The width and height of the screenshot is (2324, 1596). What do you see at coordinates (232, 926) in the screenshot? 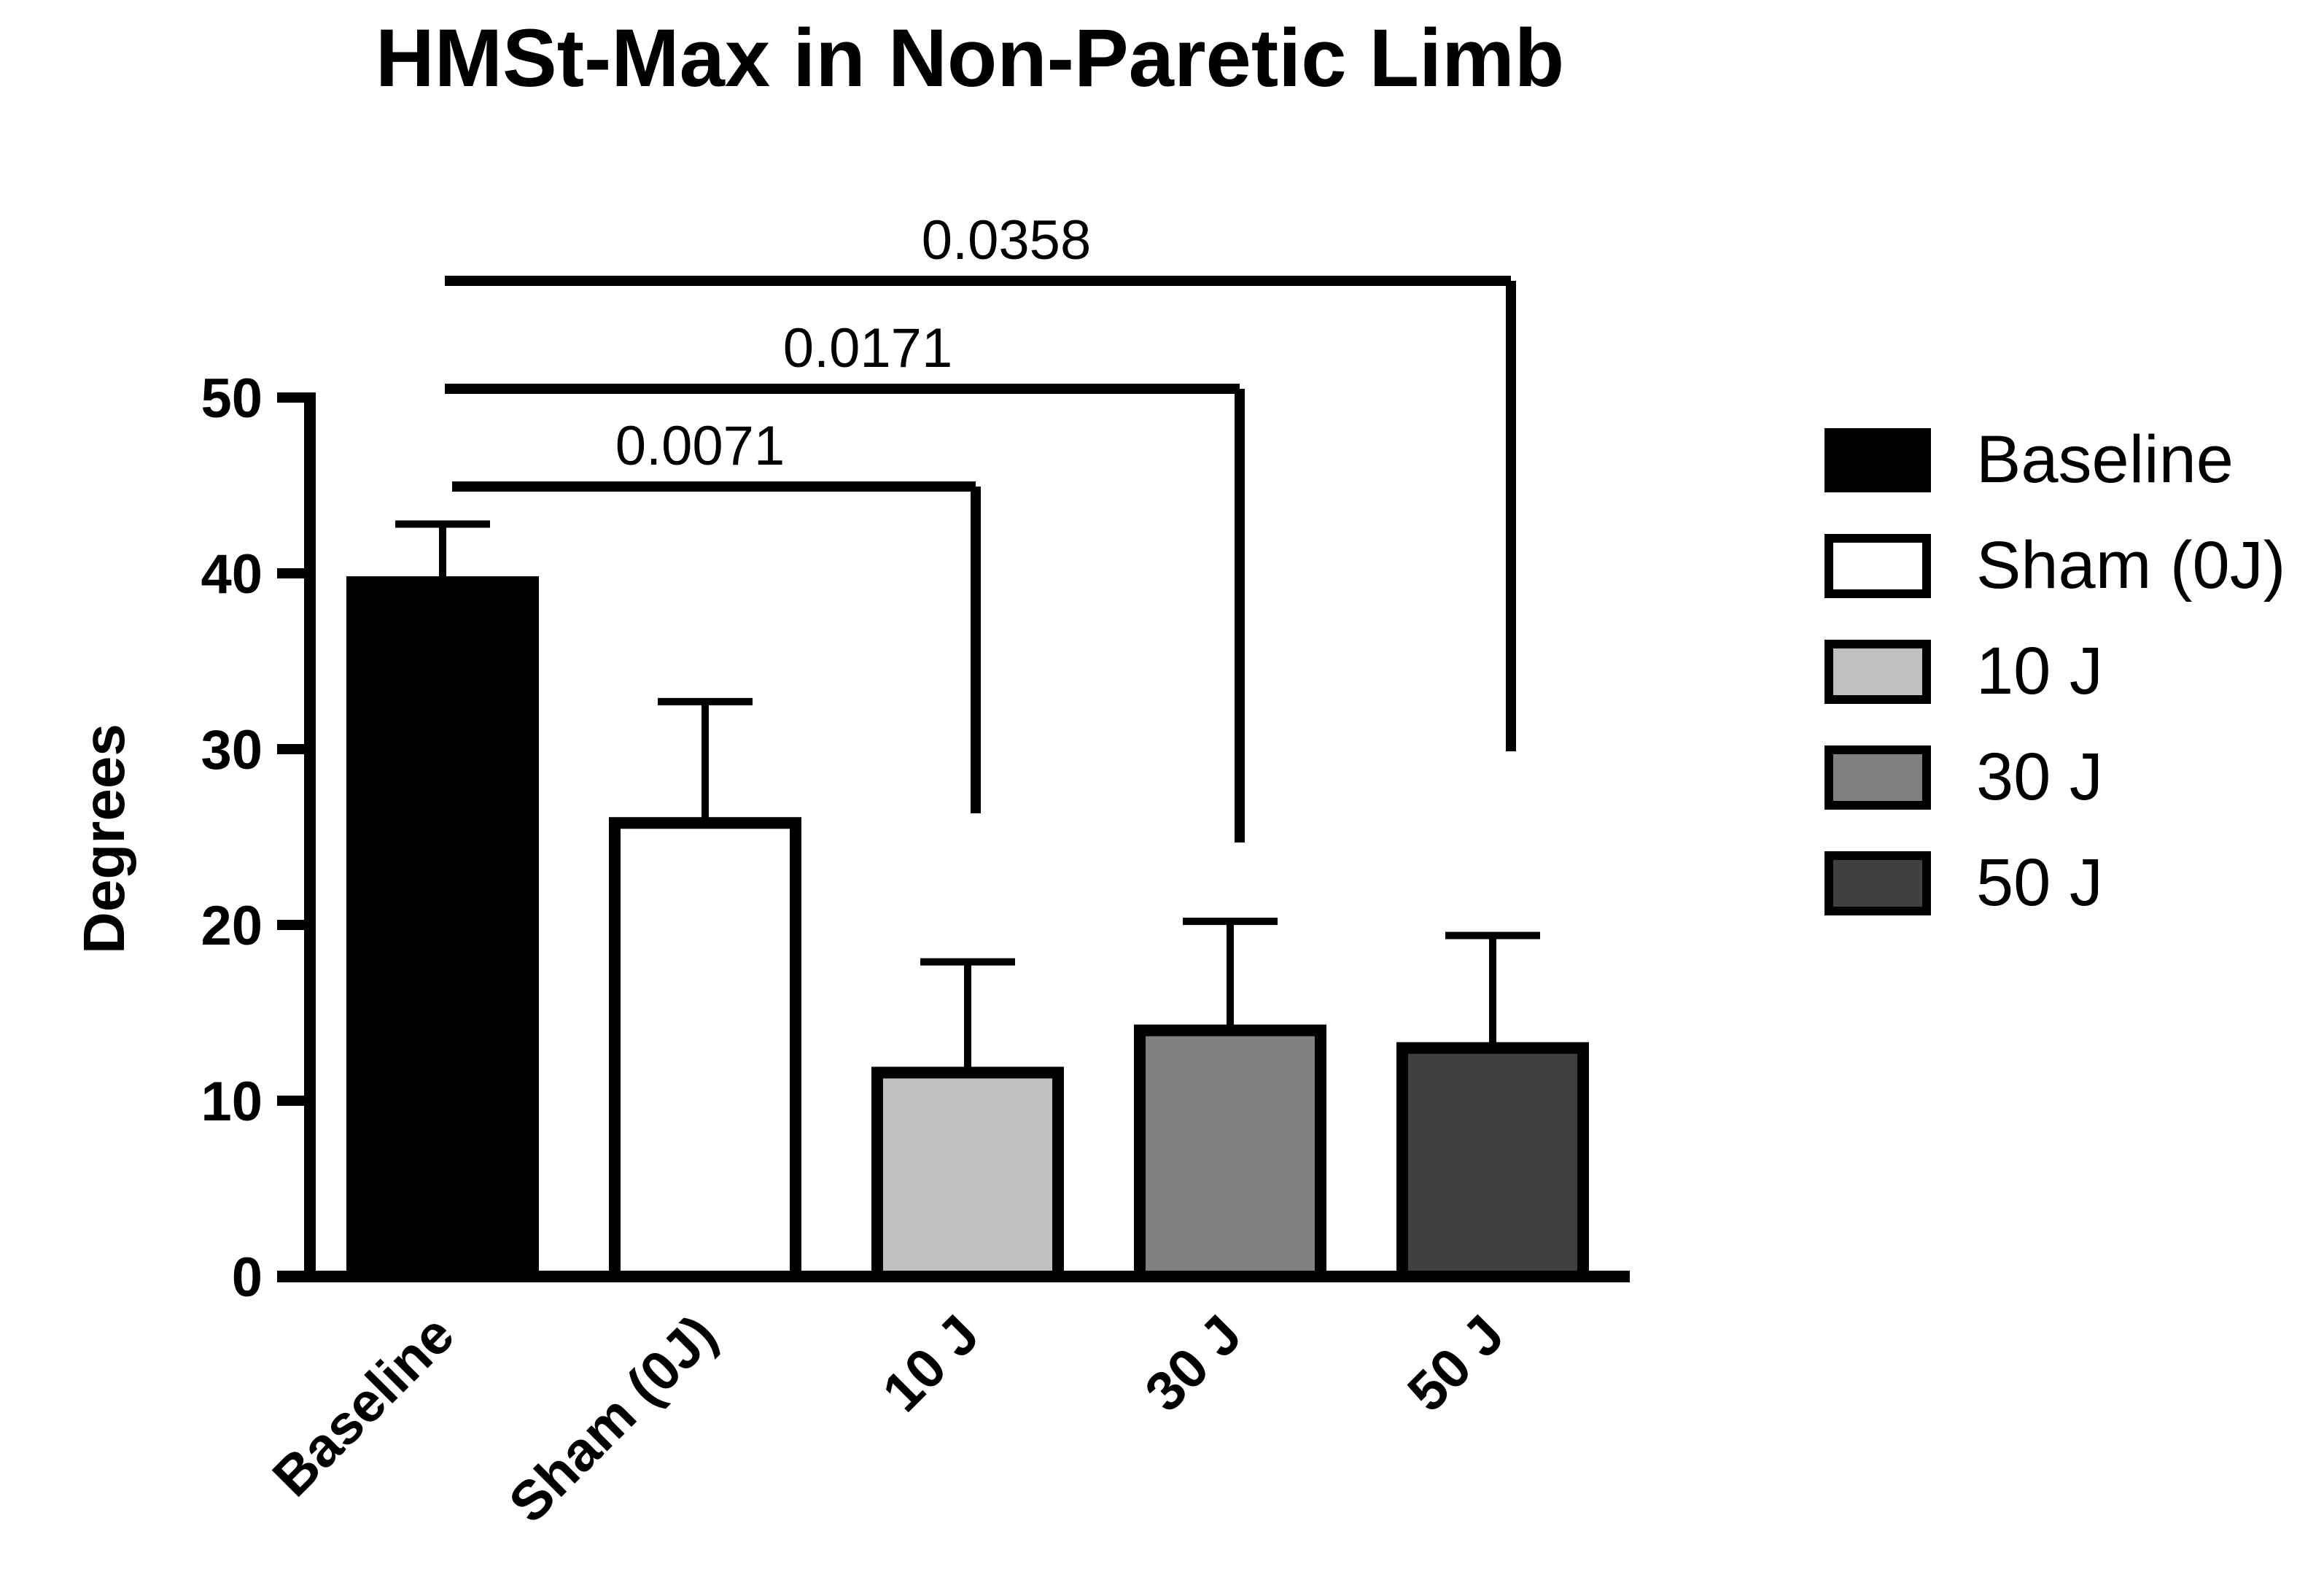
I see `y-tick-label: 20` at bounding box center [232, 926].